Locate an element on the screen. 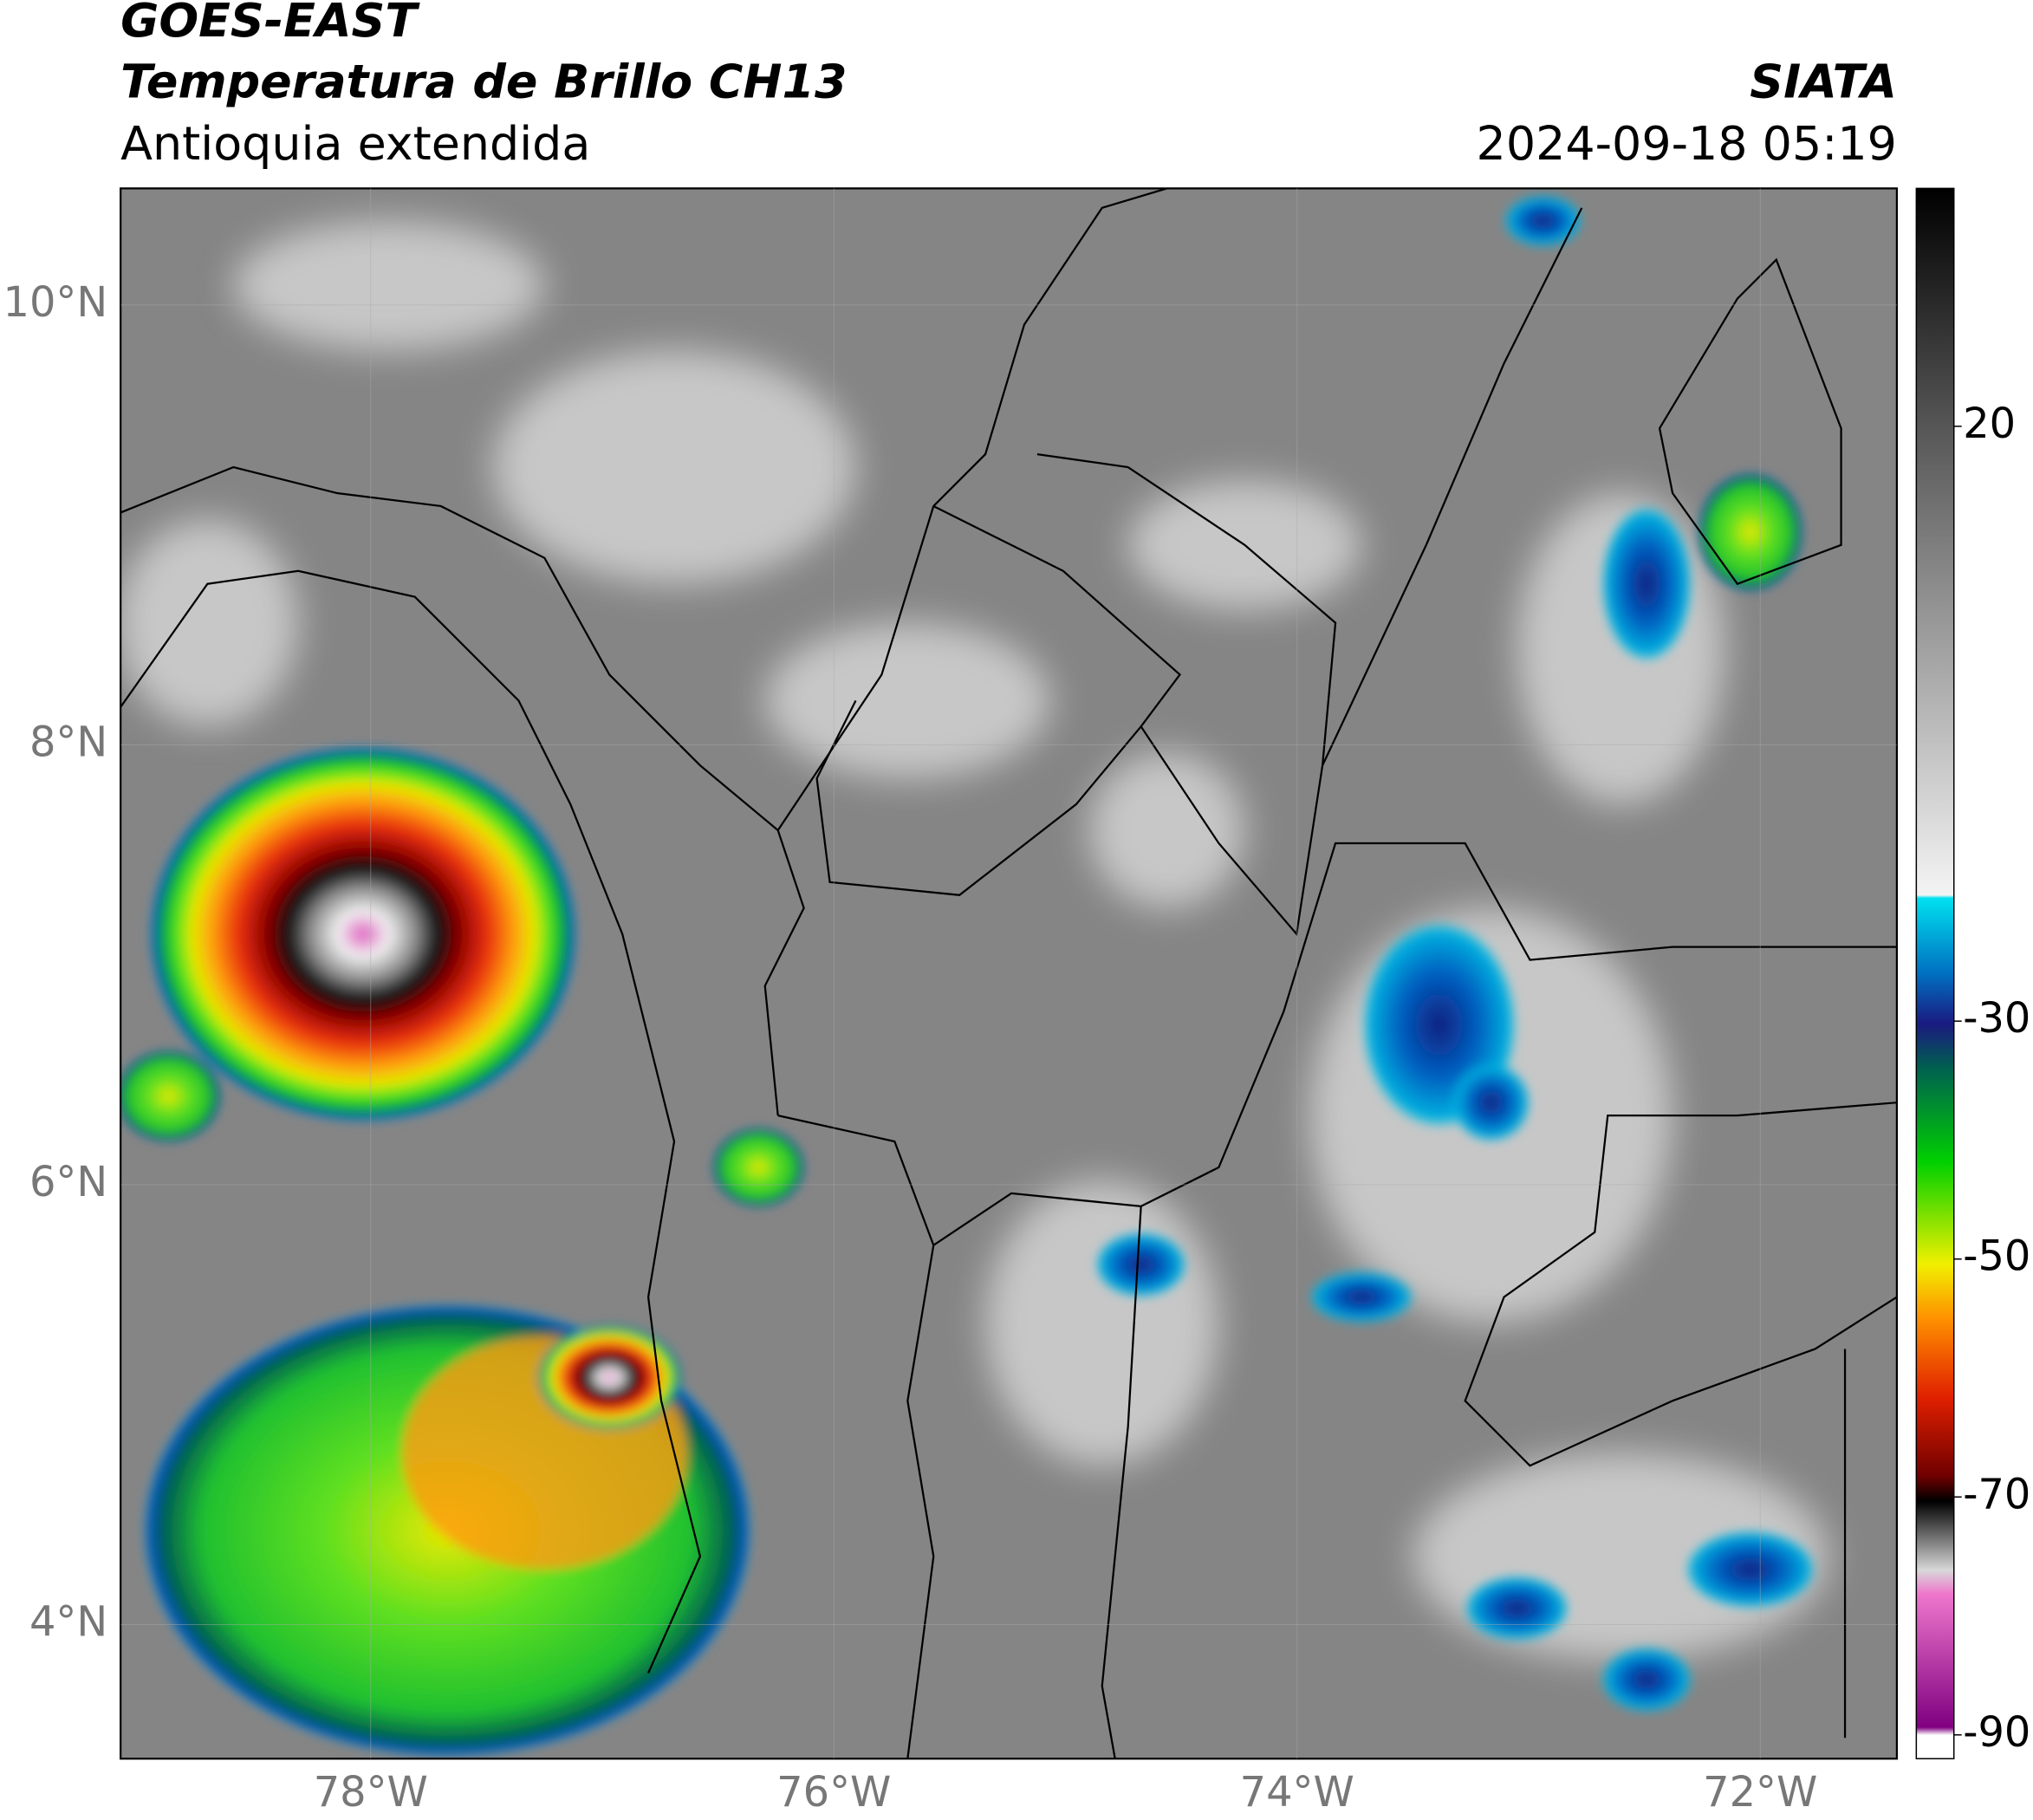 This screenshot has height=1820, width=2033. product-title: Temperatura de Brillo CH13 is located at coordinates (483, 81).